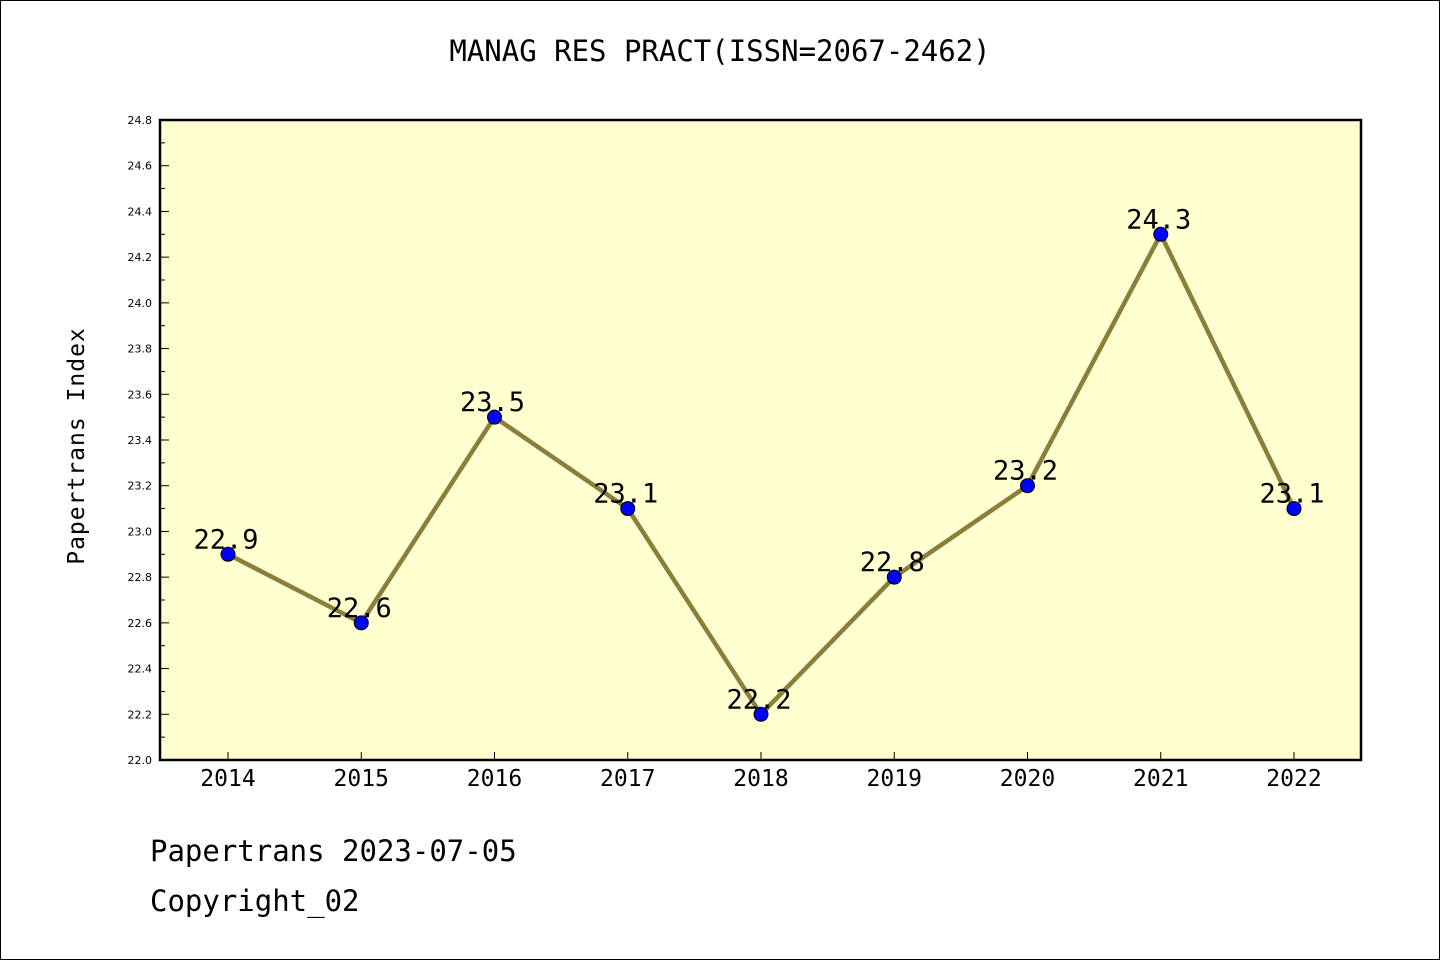 This screenshot has width=1440, height=960. I want to click on y-tick-label: 22.0, so click(140, 760).